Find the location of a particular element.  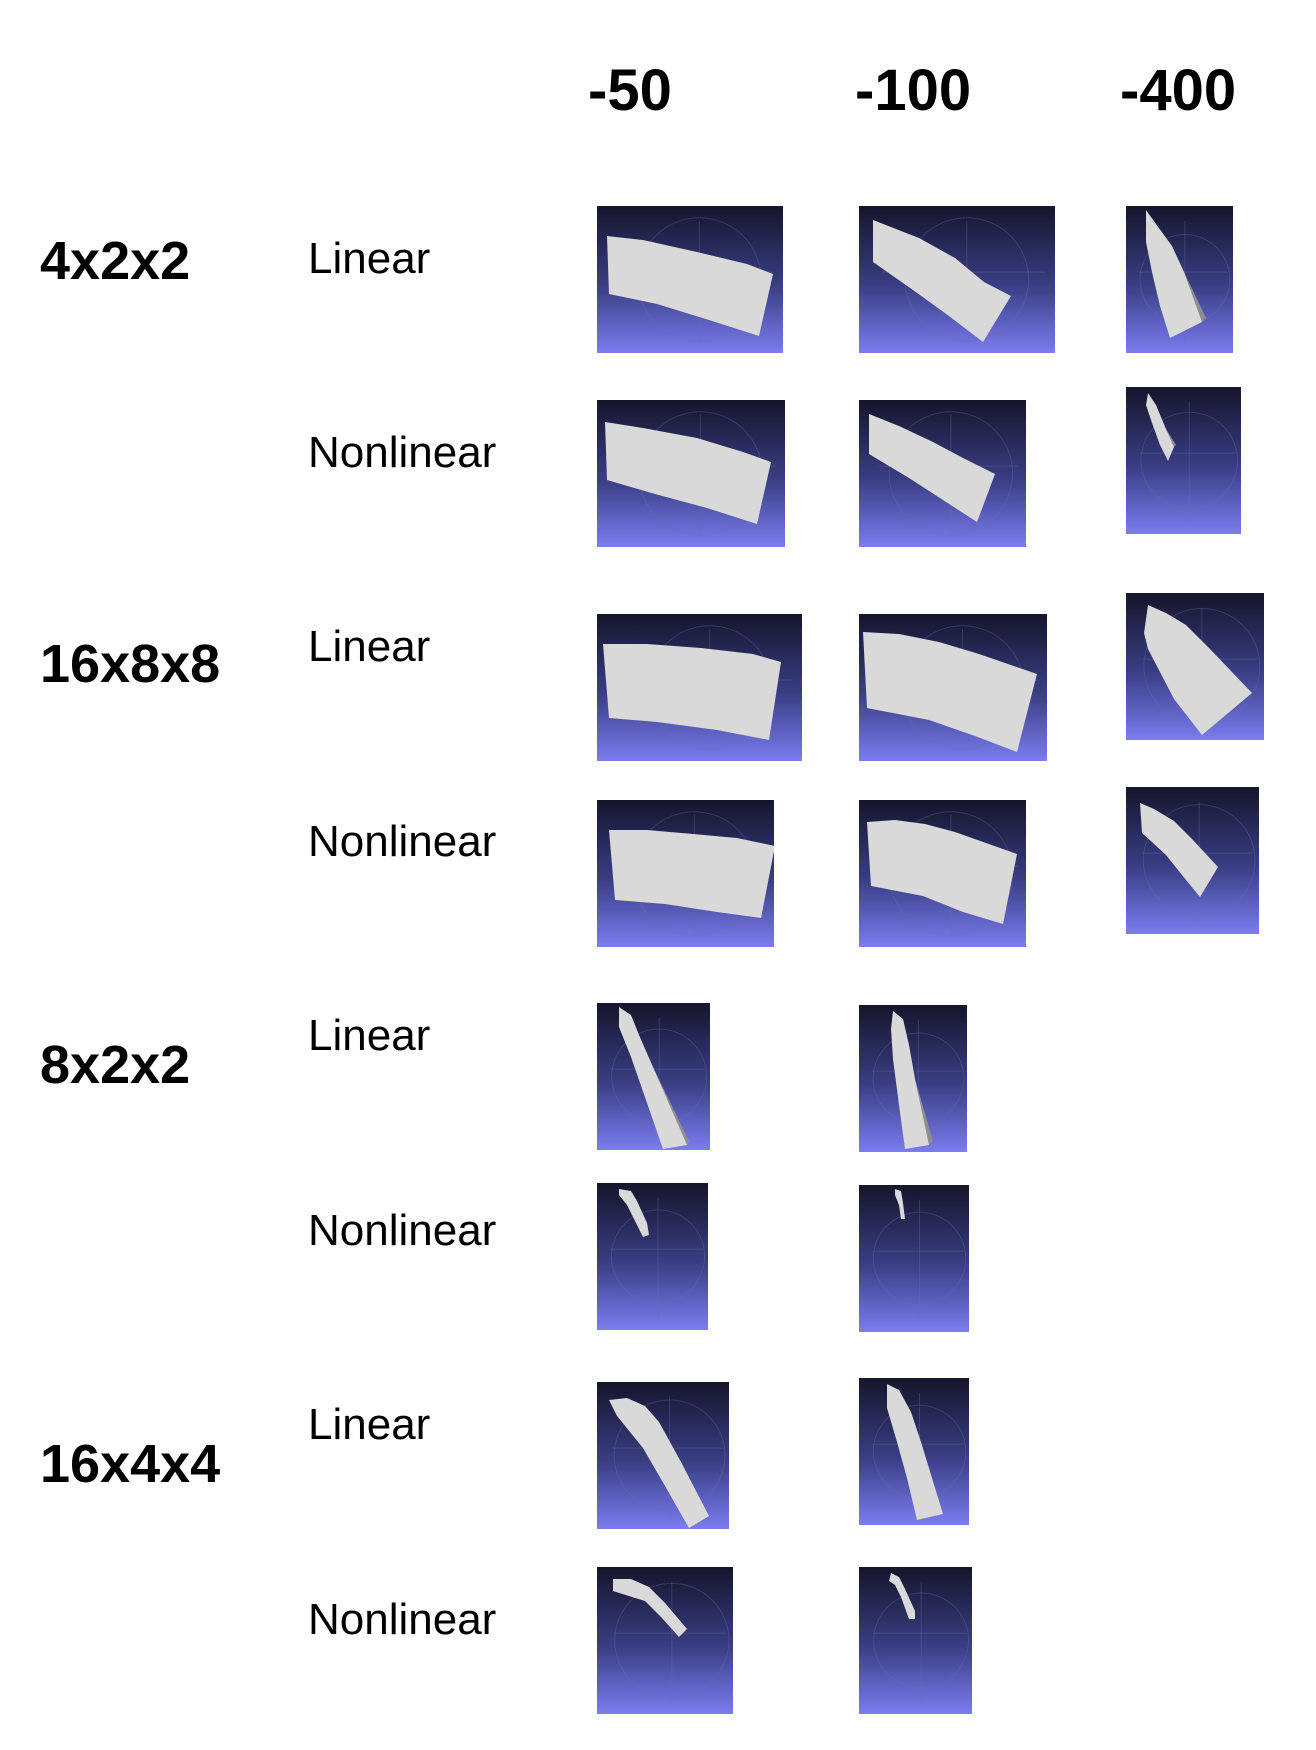

render-4x2x2-linear-100-image is located at coordinates (957, 279).